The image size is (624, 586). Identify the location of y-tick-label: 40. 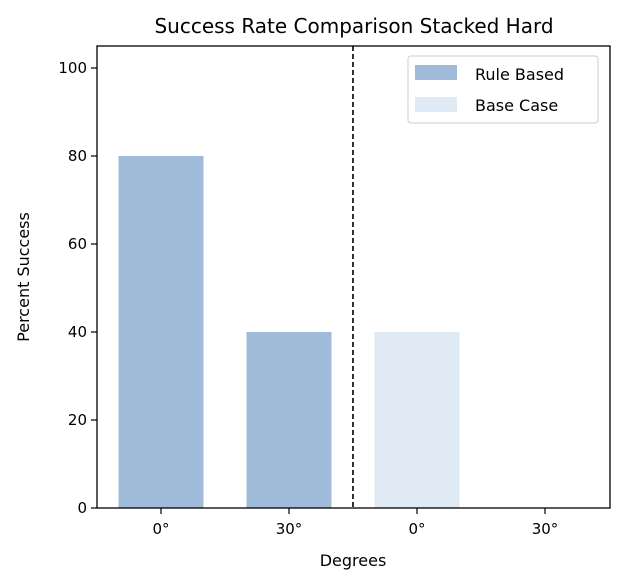
(77, 332).